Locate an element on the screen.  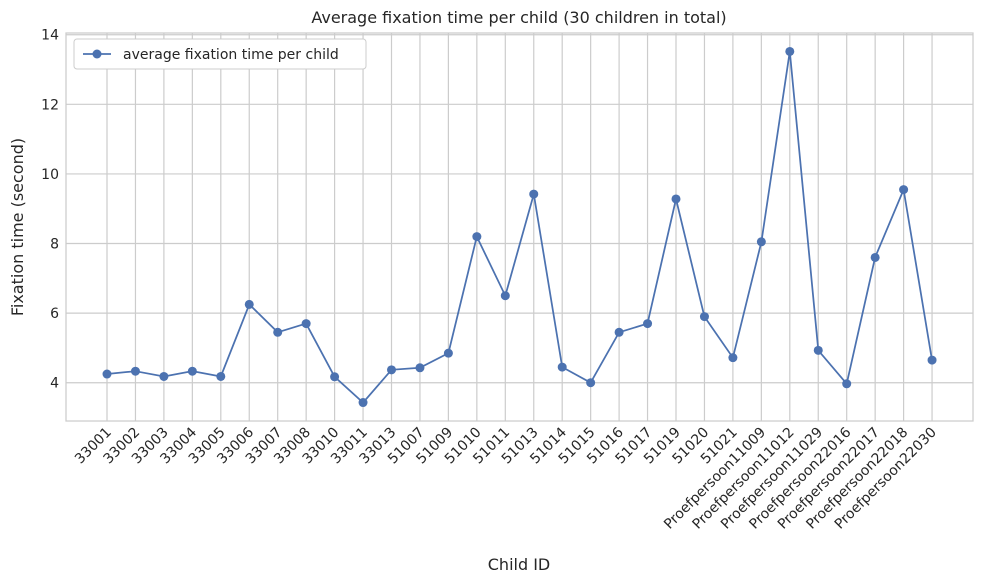
y-tick-labels: 4 6 8 10 12 14 is located at coordinates (50, 210).